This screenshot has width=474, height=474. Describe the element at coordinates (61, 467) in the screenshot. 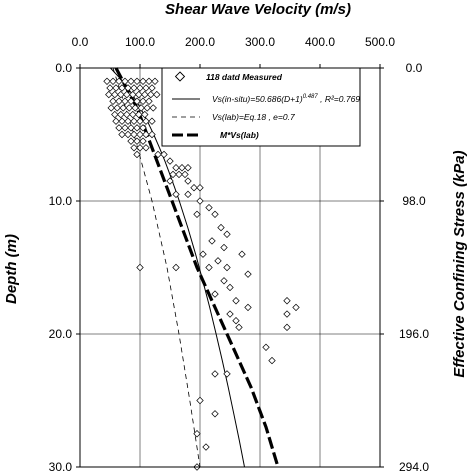

I see `y-tick-label: 30.0` at that location.